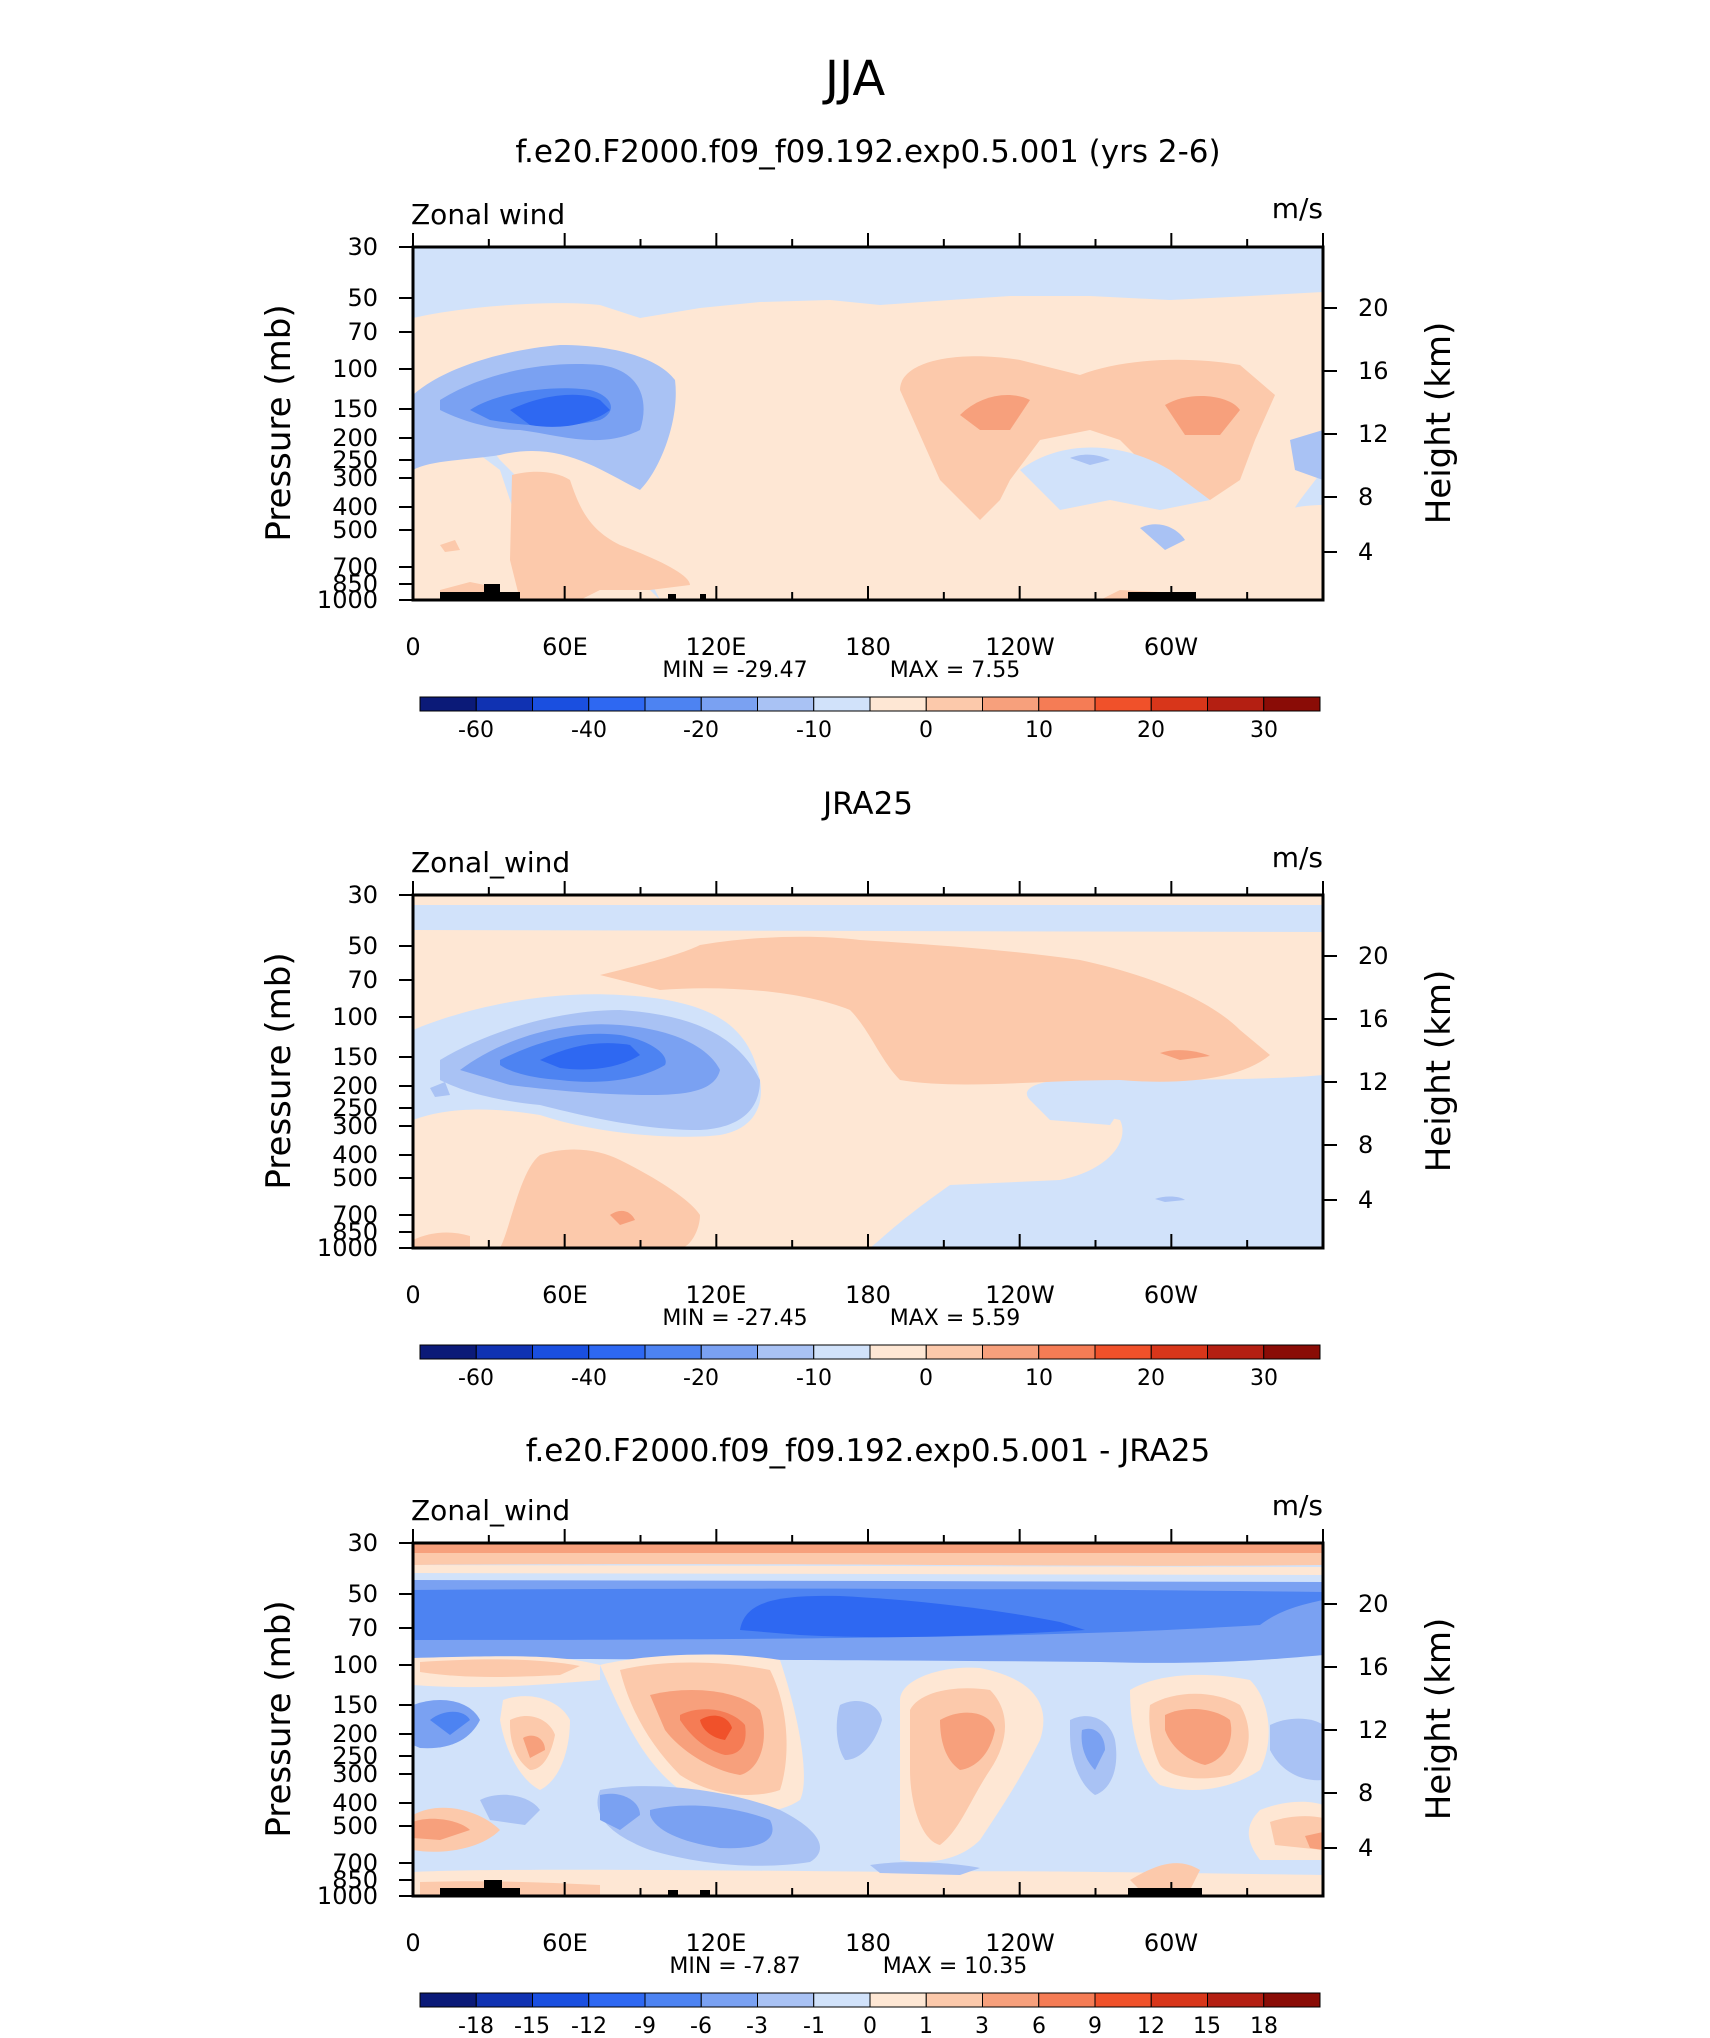 The height and width of the screenshot is (2038, 1710). Describe the element at coordinates (734, 1318) in the screenshot. I see `min-label: MIN = -27.45` at that location.